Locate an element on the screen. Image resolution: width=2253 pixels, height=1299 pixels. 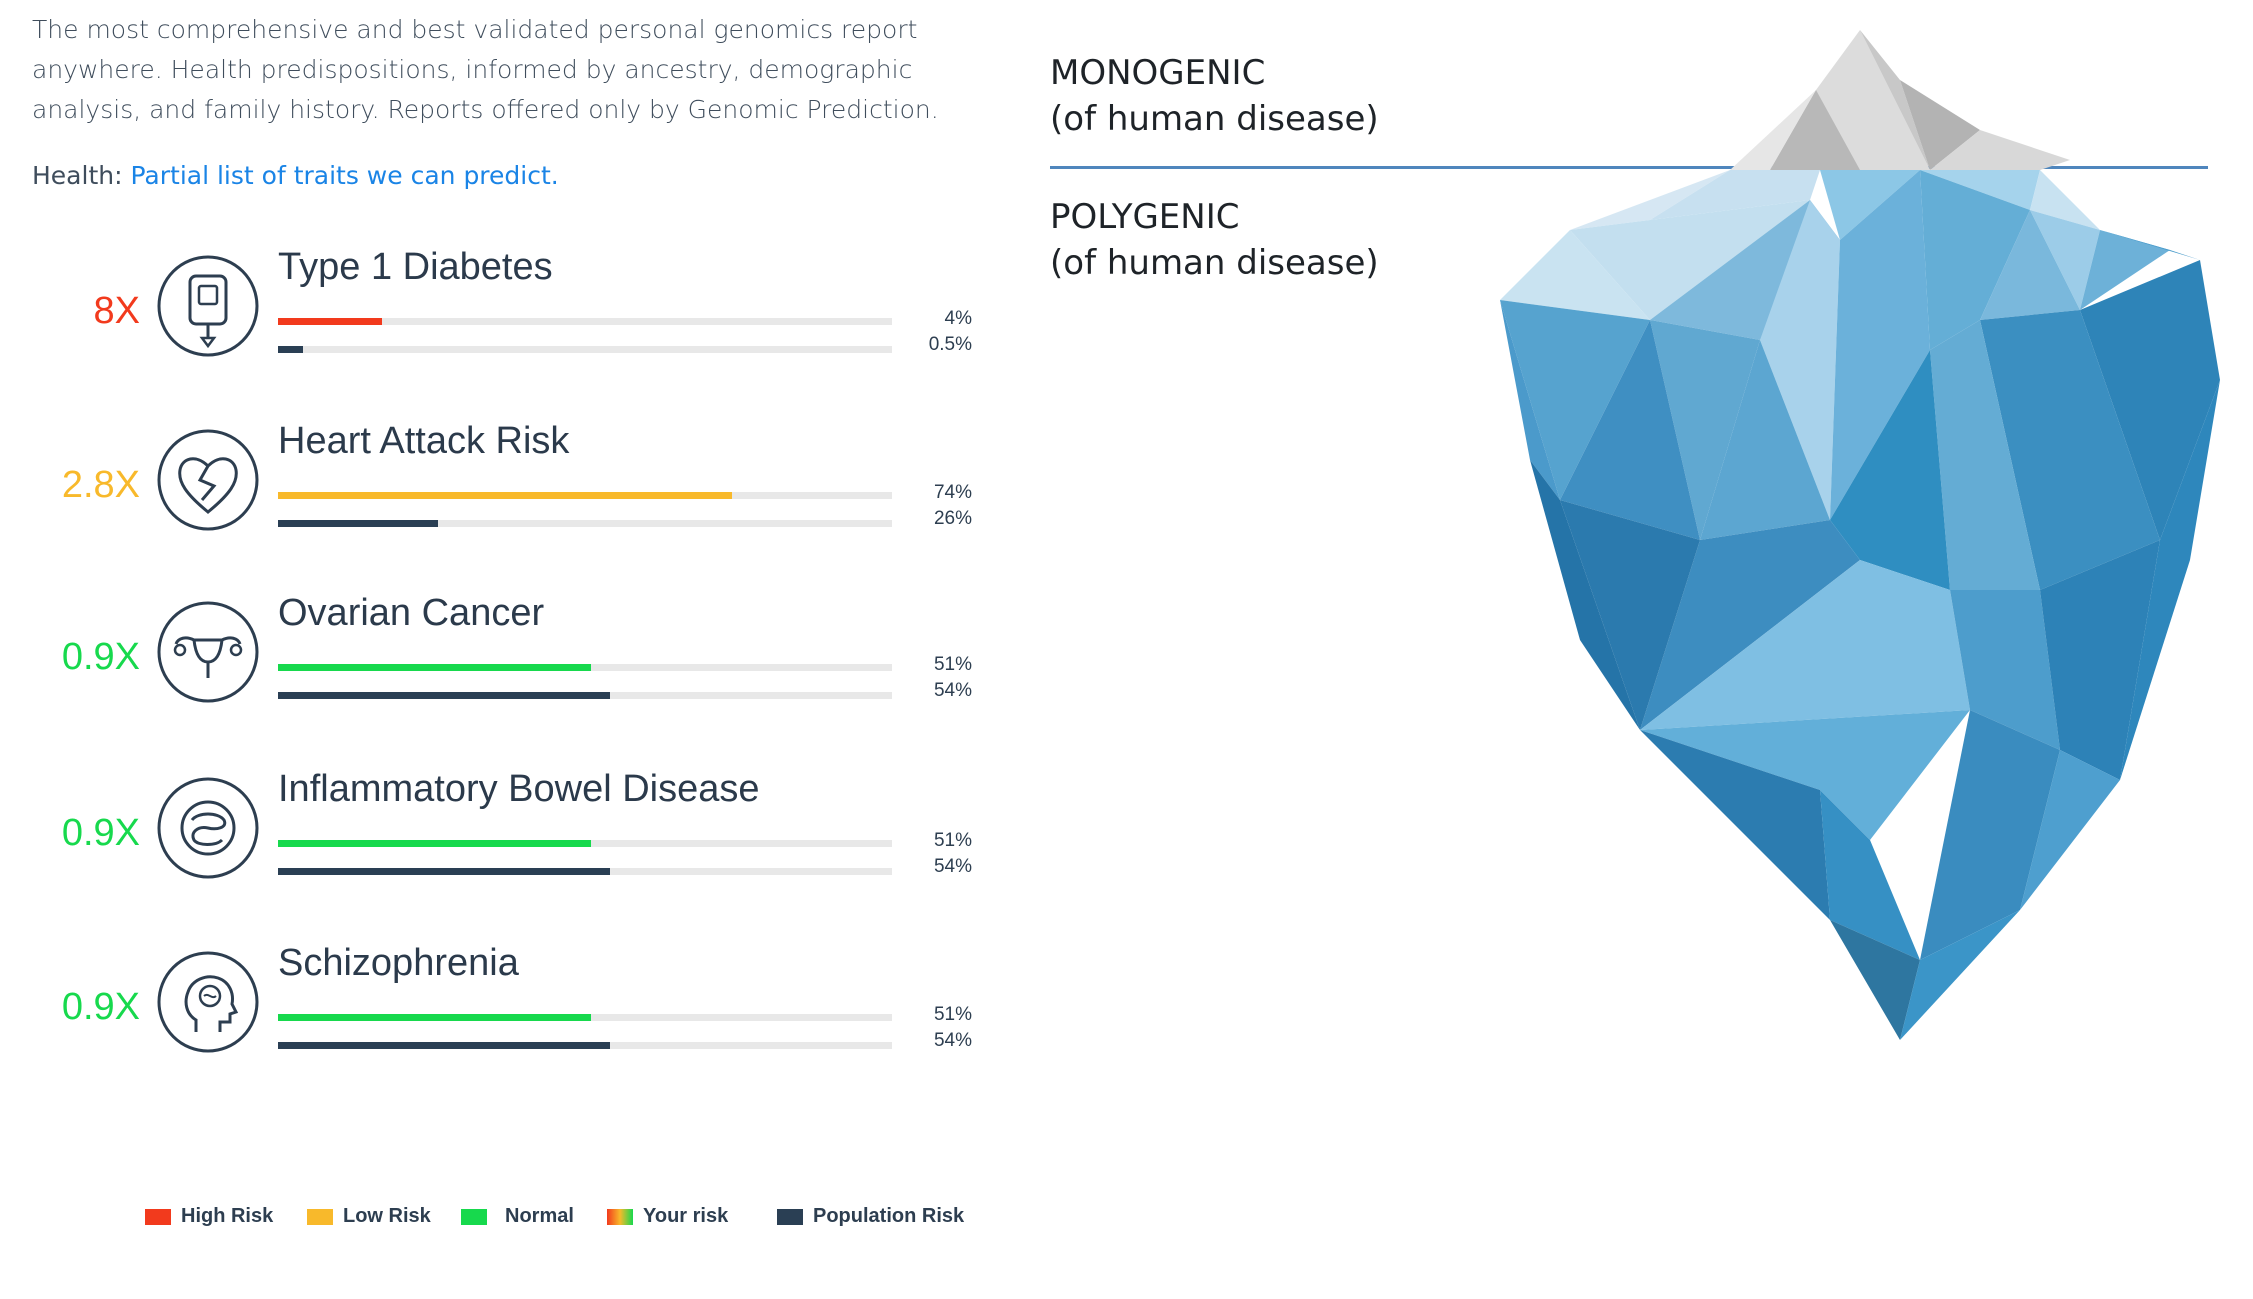
legend-item-your-risk: Your risk is located at coordinates (667, 1216).